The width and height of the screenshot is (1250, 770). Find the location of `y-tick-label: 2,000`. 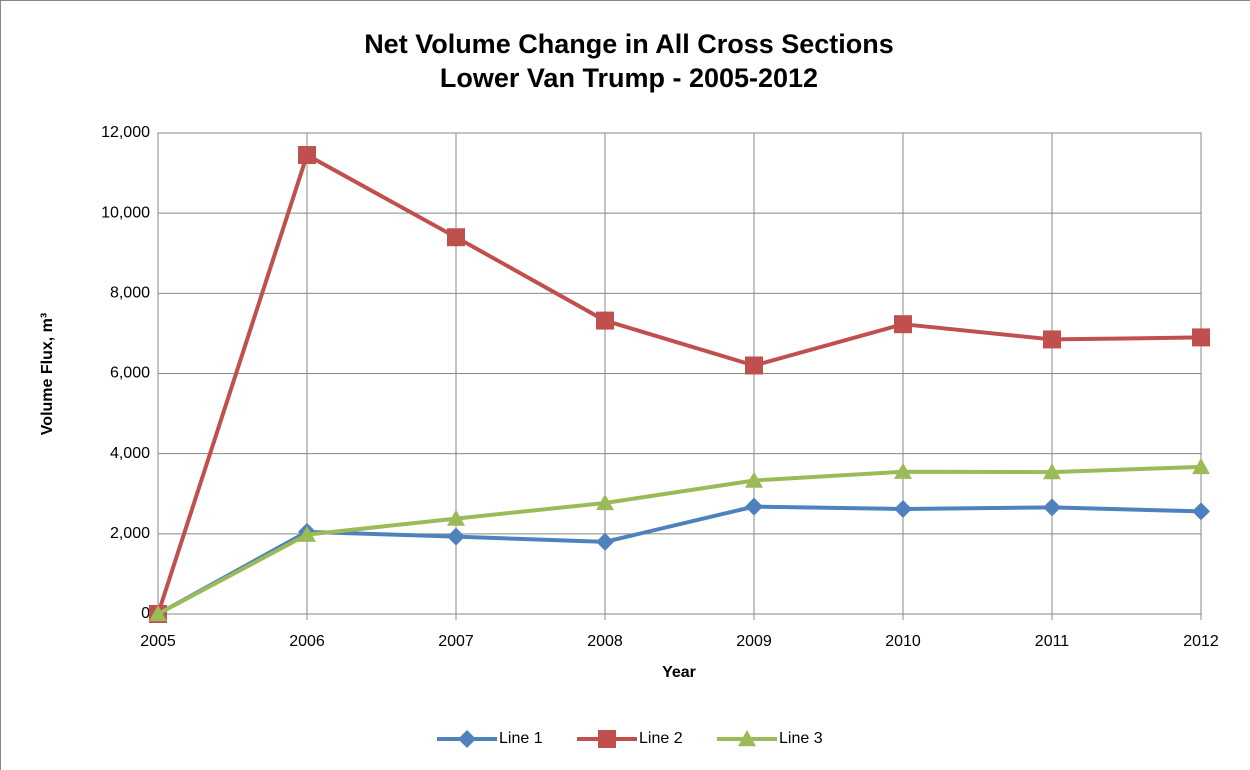

y-tick-label: 2,000 is located at coordinates (130, 533).